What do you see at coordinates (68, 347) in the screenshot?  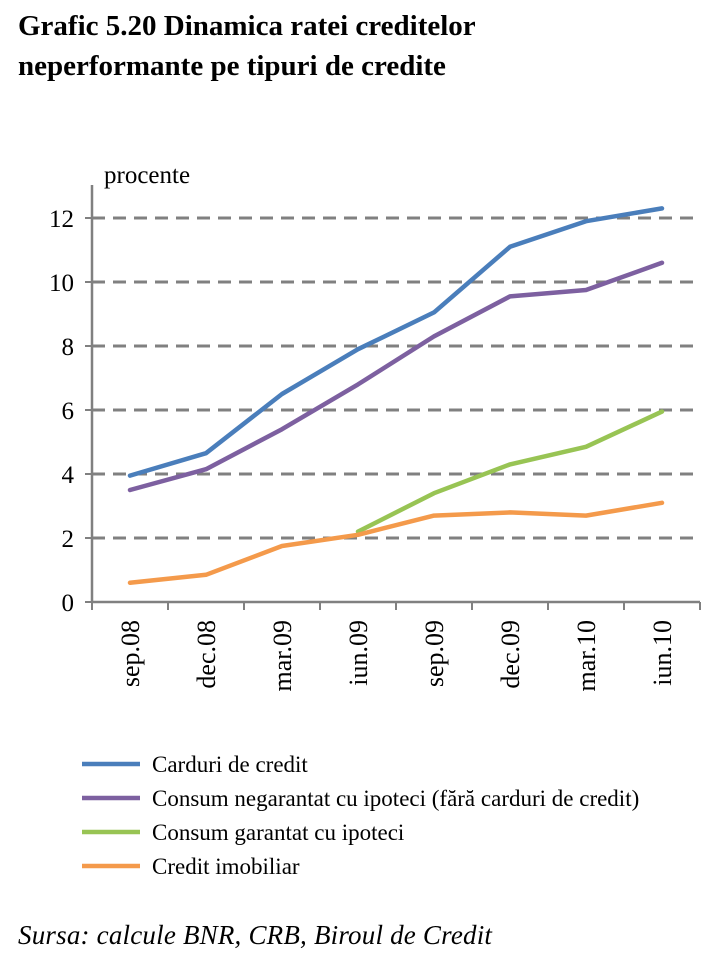 I see `y-tick-label: 8` at bounding box center [68, 347].